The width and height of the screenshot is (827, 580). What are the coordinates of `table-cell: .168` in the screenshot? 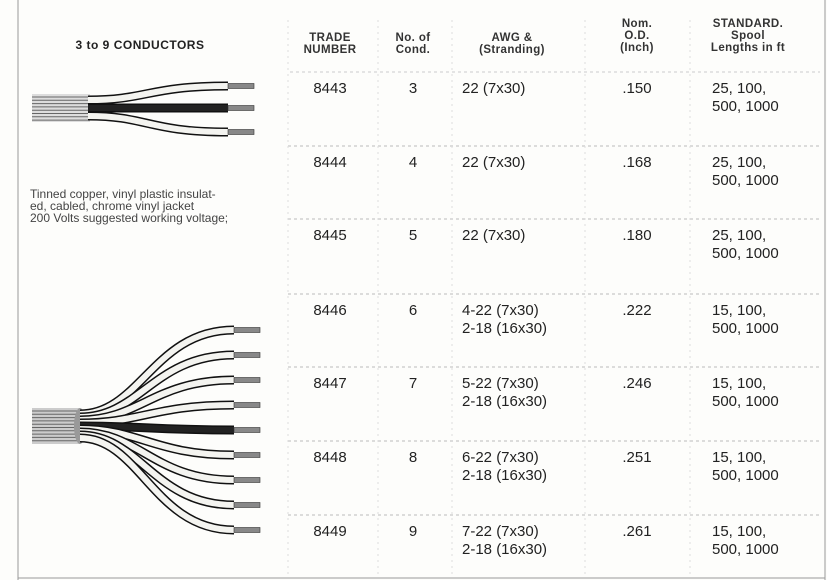 It's located at (637, 162).